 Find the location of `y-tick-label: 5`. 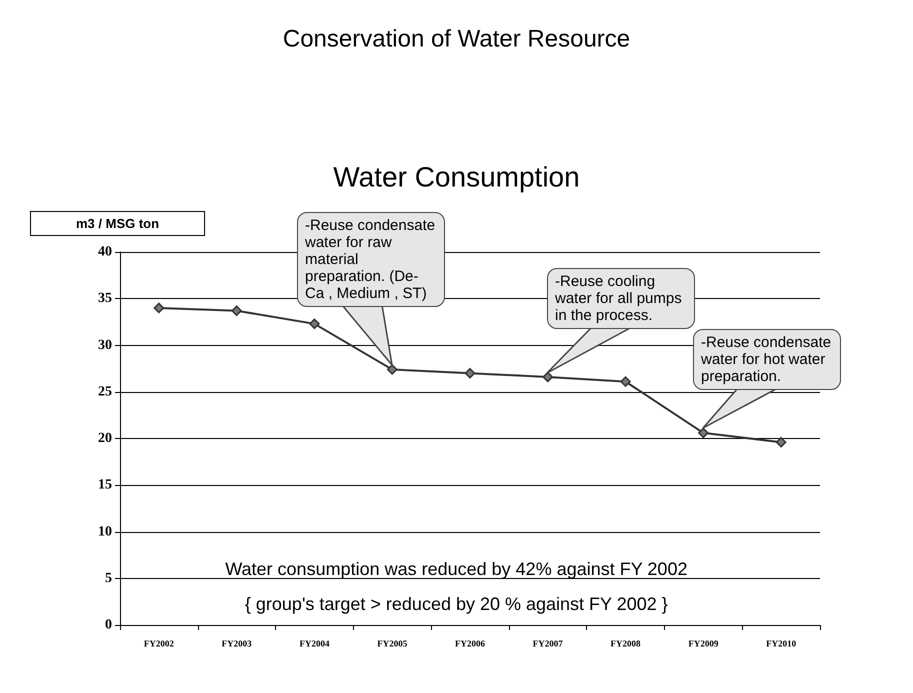

y-tick-label: 5 is located at coordinates (108, 578).